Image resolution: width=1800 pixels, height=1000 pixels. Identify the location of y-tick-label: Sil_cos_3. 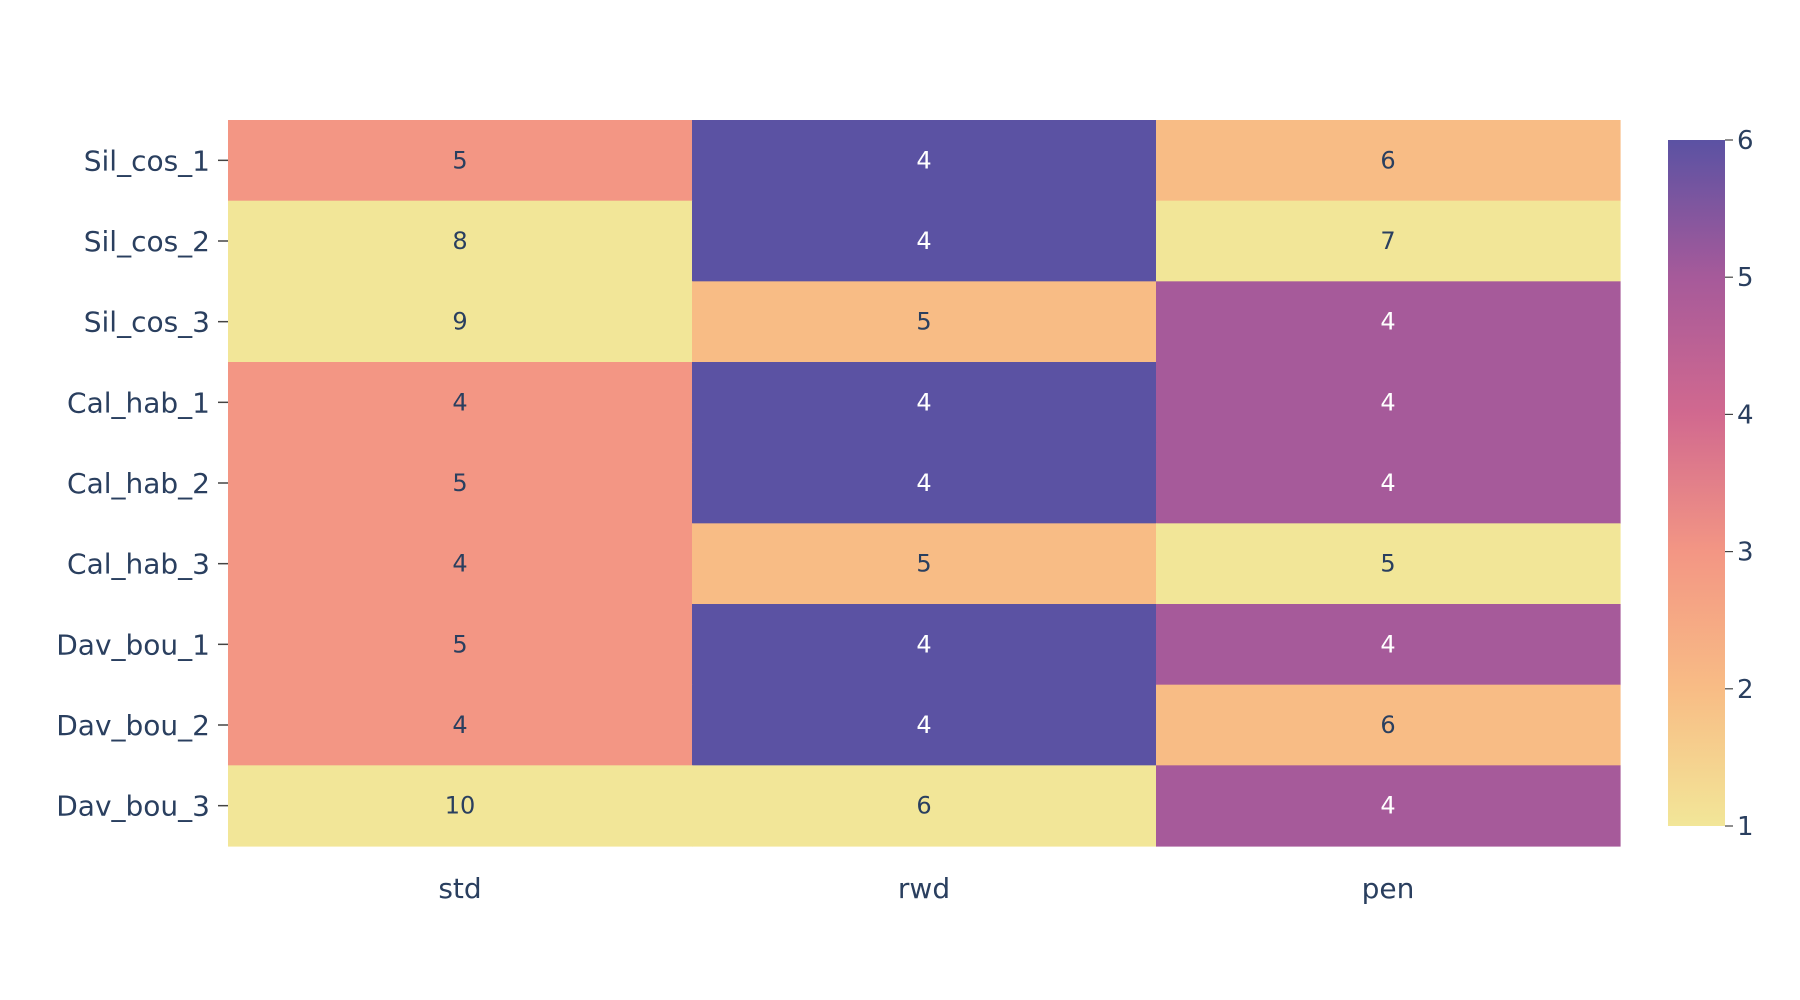
(147, 322).